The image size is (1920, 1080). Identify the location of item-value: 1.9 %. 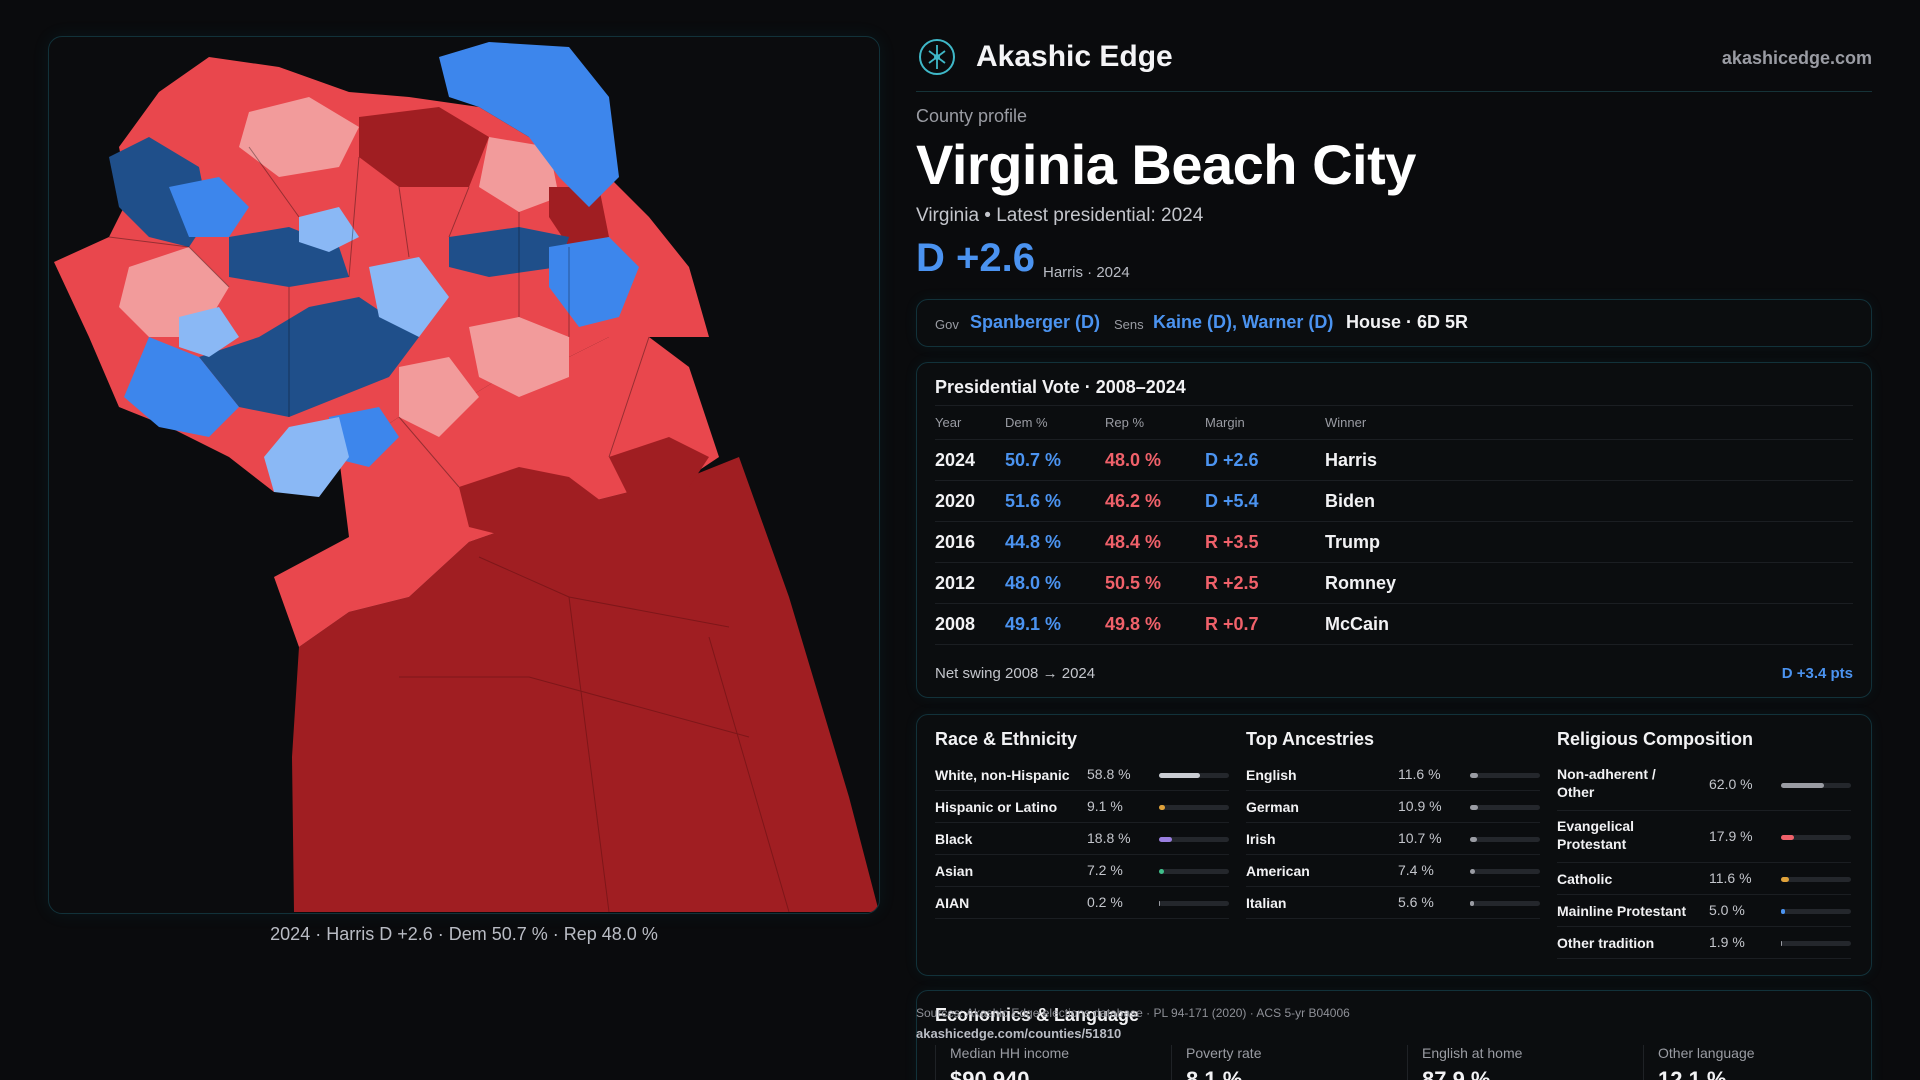
(1727, 942).